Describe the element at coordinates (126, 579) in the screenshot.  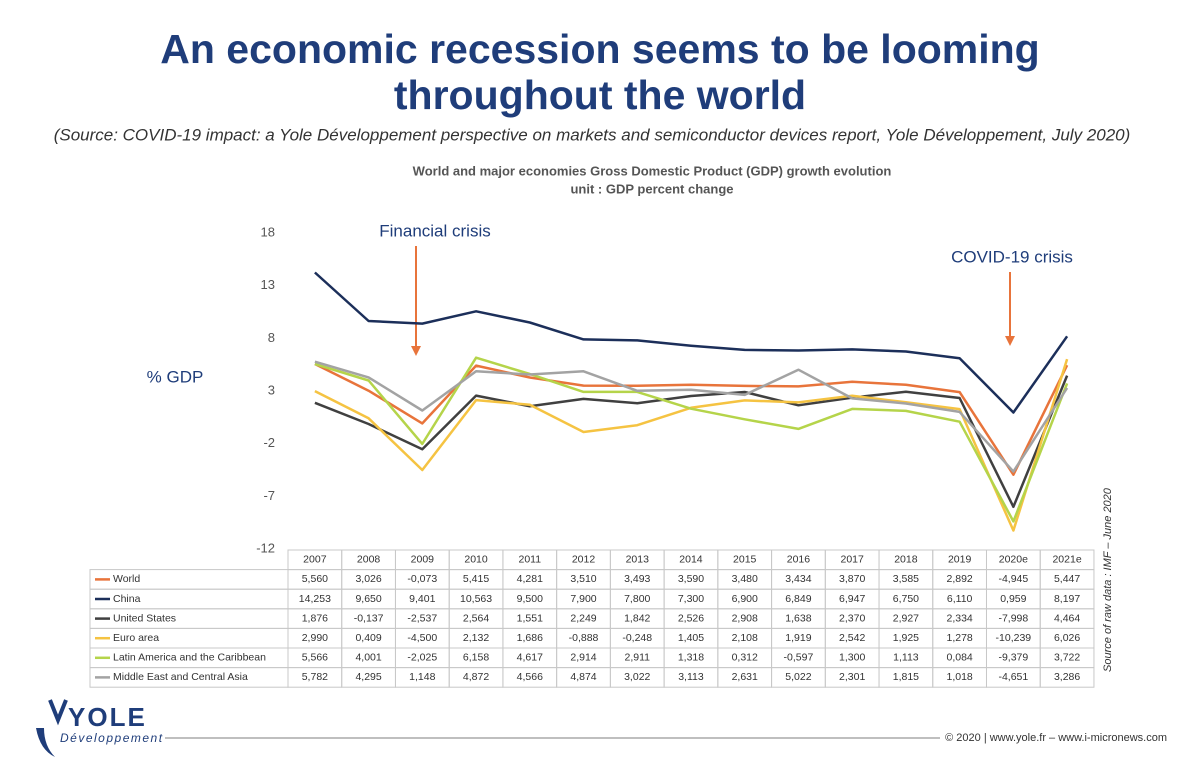
I see `legend-label: World` at that location.